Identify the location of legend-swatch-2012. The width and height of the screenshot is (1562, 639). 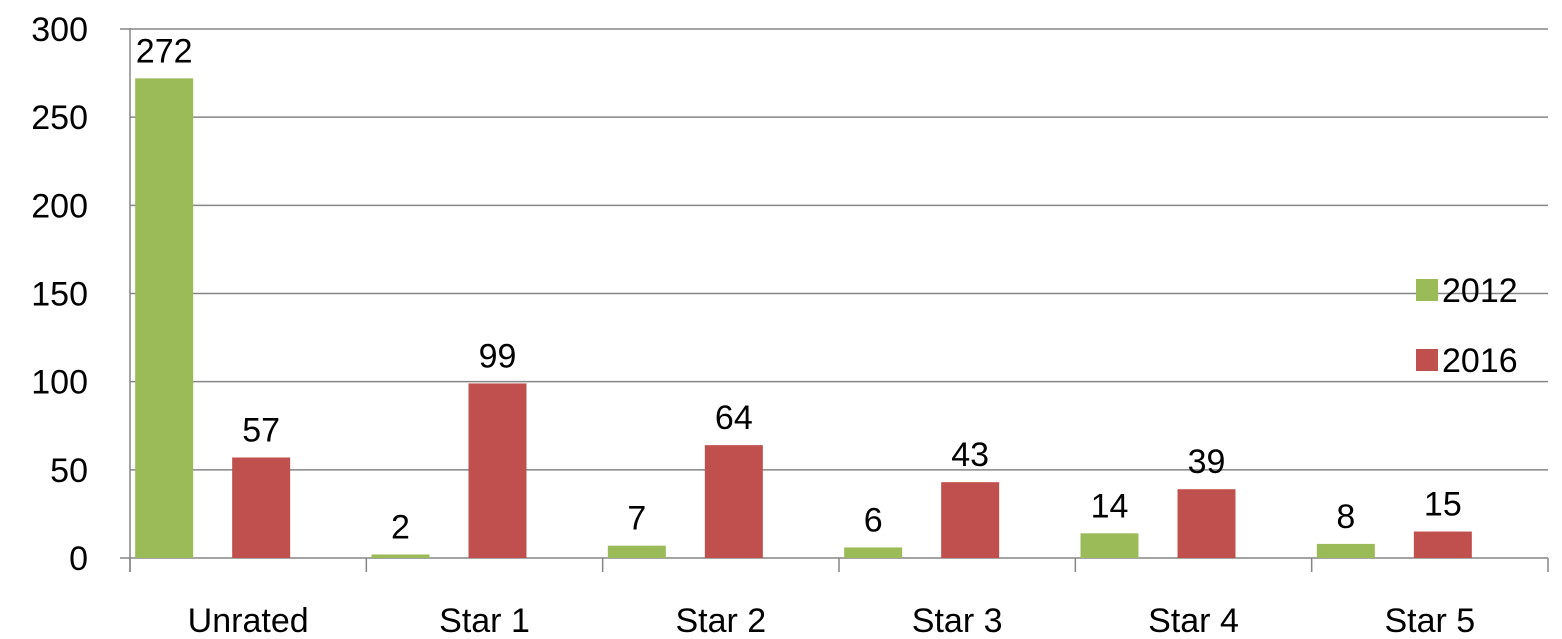
(1427, 290).